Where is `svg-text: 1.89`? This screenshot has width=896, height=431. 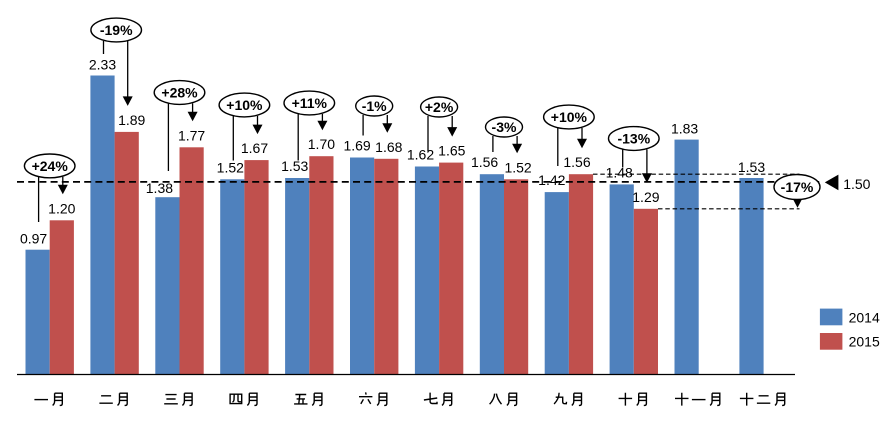 svg-text: 1.89 is located at coordinates (131, 120).